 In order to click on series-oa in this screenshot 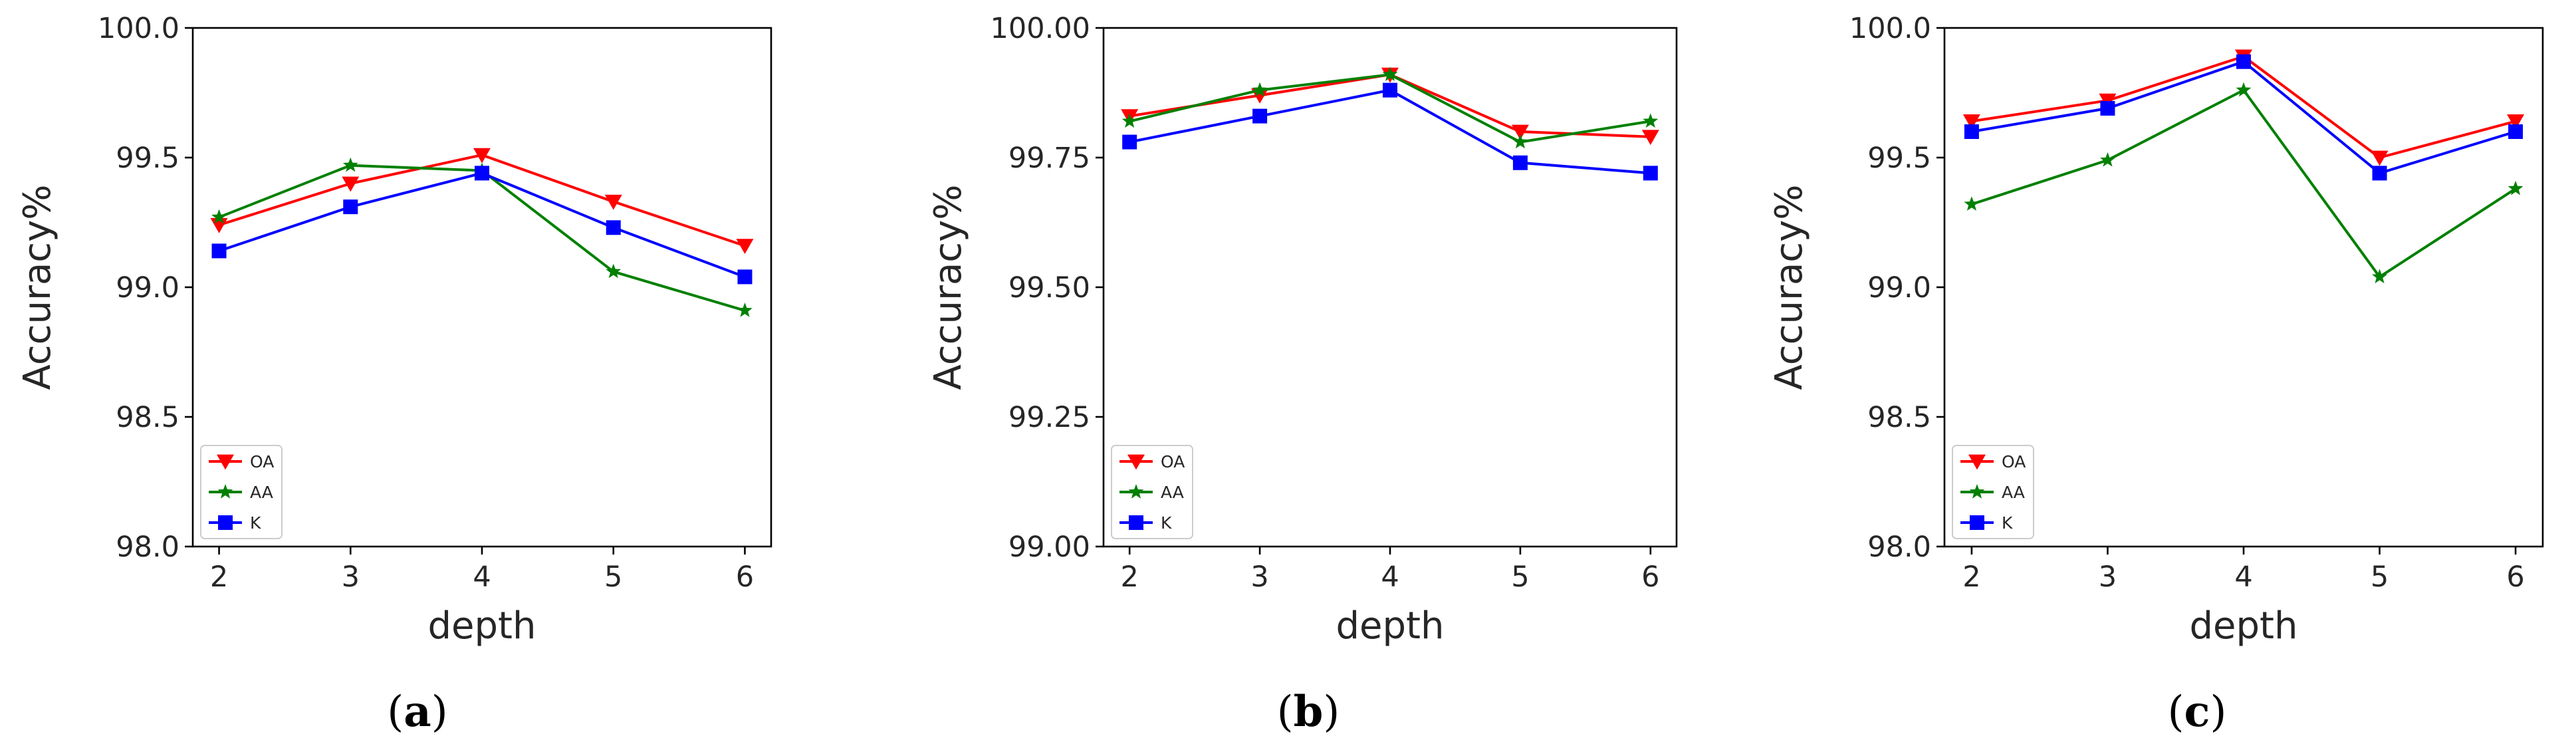, I will do `click(482, 201)`.